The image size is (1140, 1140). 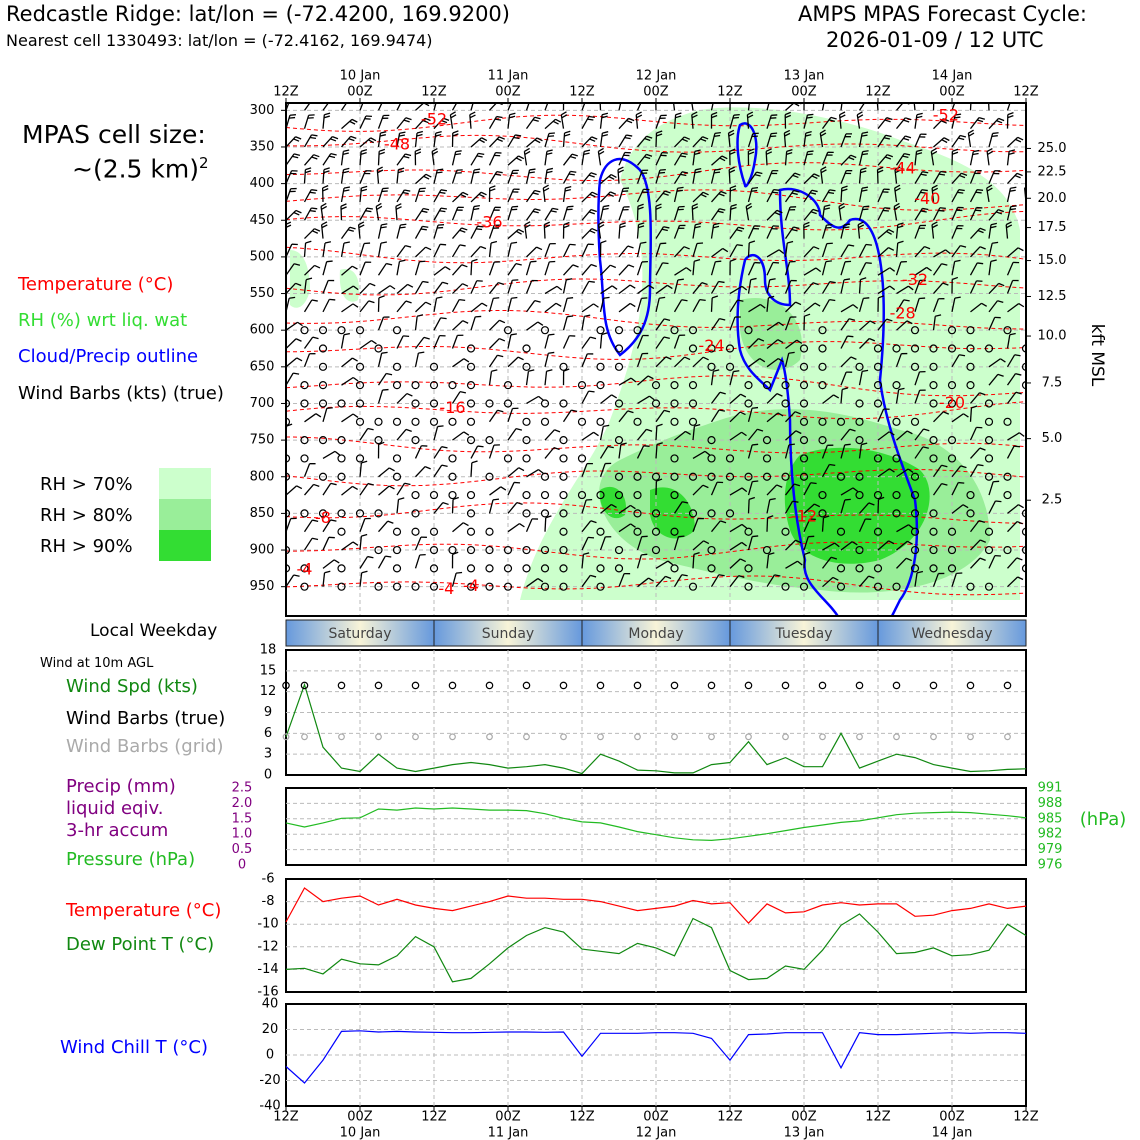 I want to click on rh-legend-80-swatch, so click(x=185, y=514).